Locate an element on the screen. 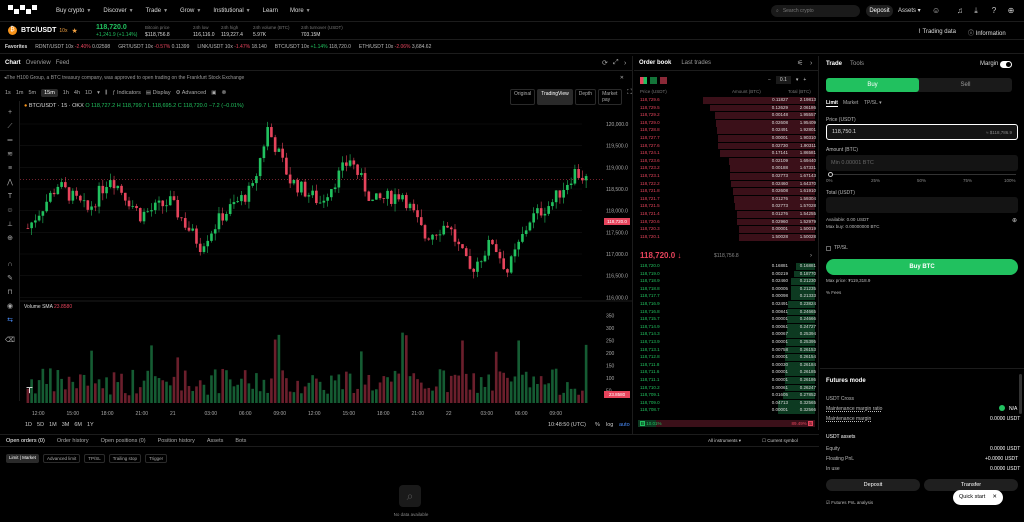 Image resolution: width=1024 pixels, height=522 pixels. favorite-item: LINK/USDT 10x -1.47% 18.140 is located at coordinates (231, 47).